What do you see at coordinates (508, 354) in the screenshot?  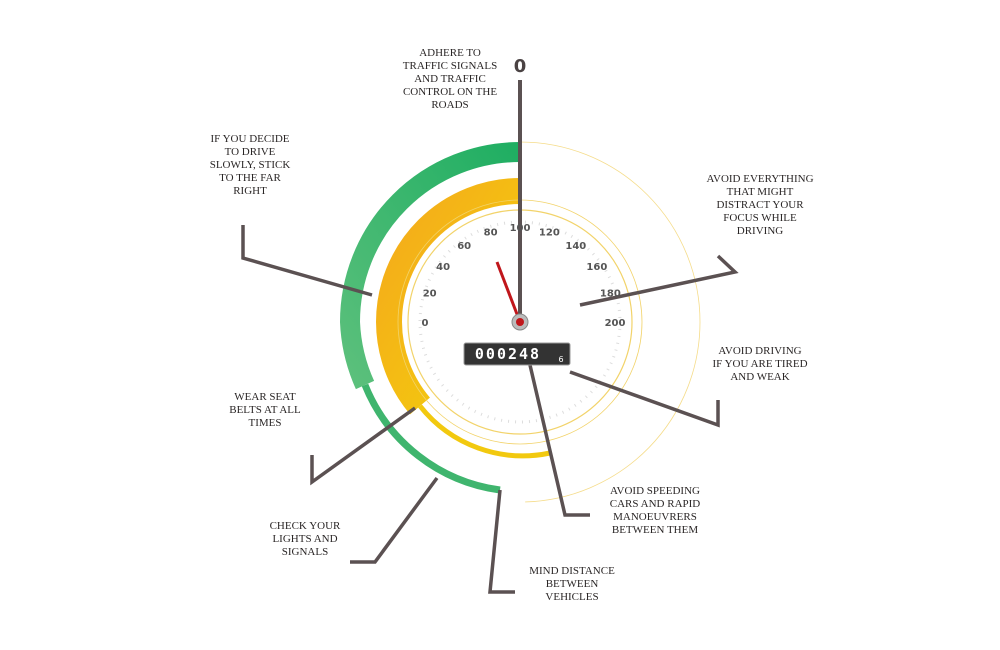 I see `odometer: 000248` at bounding box center [508, 354].